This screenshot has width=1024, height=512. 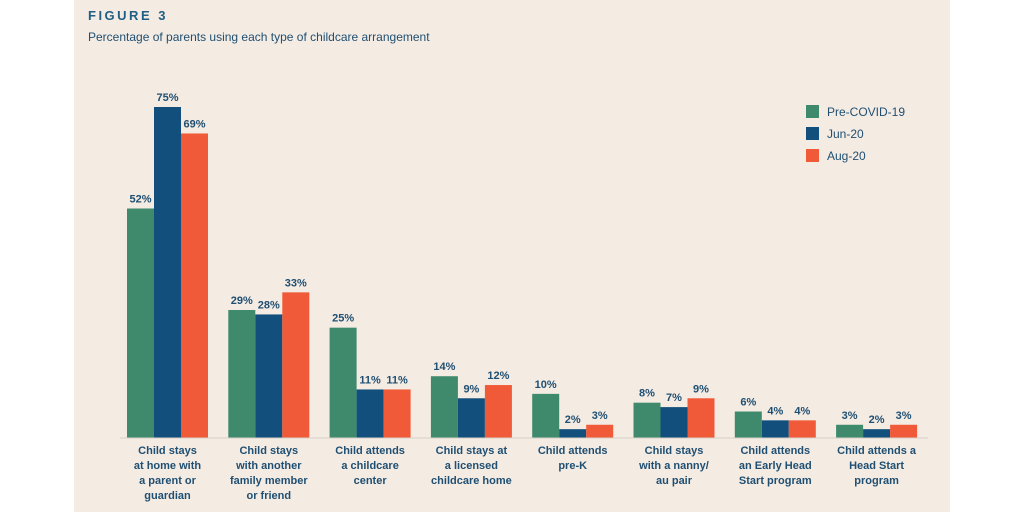 I want to click on value-label-2-2: 11%, so click(x=397, y=380).